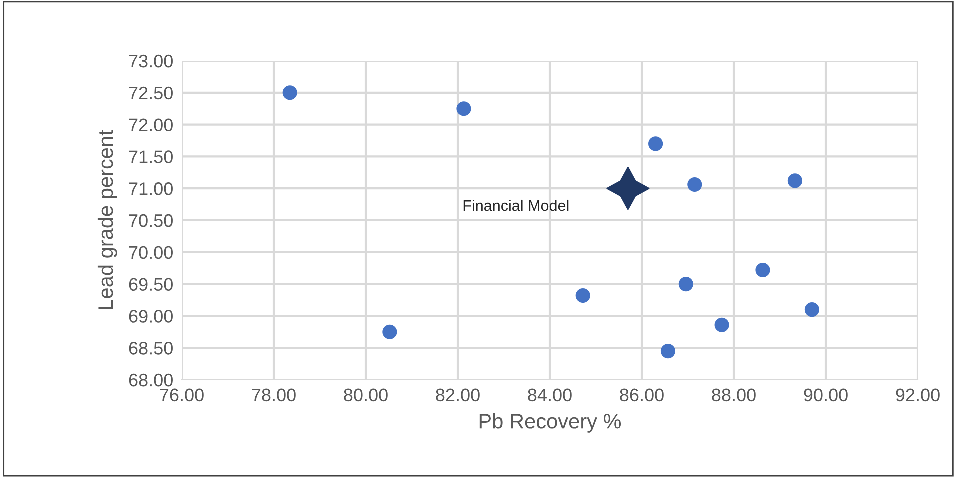  What do you see at coordinates (151, 253) in the screenshot?
I see `y-tick-label: 70.00` at bounding box center [151, 253].